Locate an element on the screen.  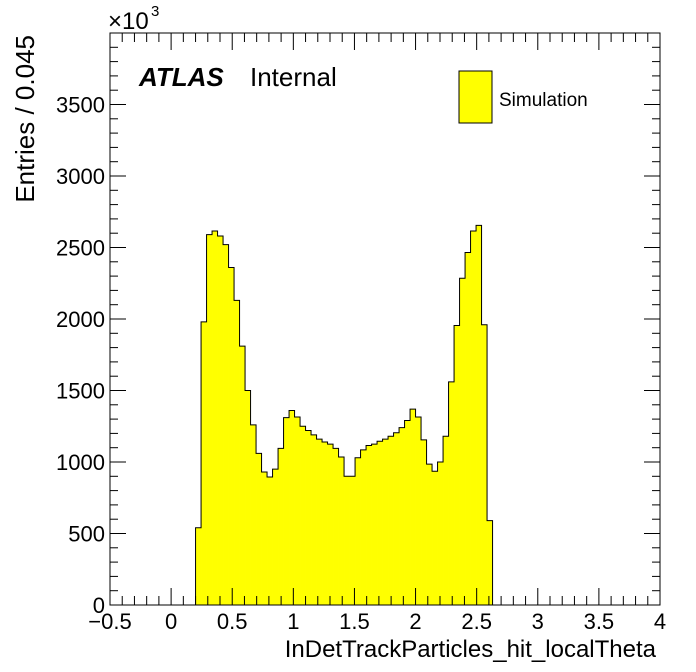
x-tick-label: 2 is located at coordinates (415, 621).